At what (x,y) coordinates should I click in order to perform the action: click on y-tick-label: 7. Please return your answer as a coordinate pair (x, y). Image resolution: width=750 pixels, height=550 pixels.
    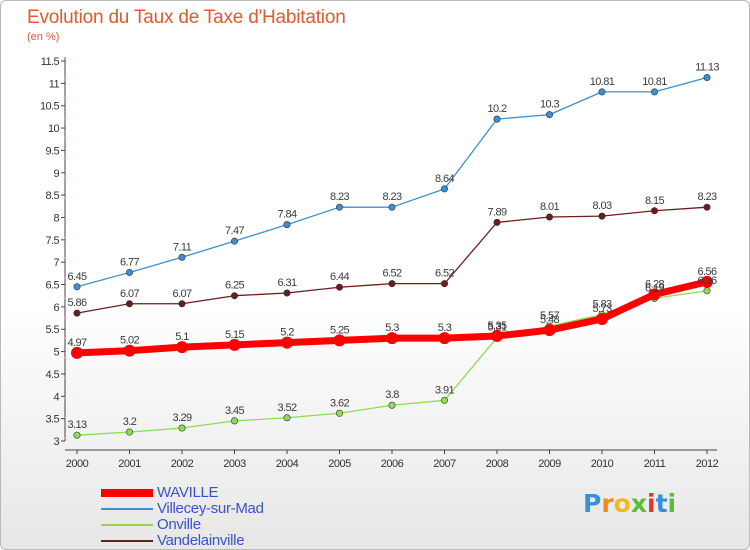
    Looking at the image, I should click on (56, 263).